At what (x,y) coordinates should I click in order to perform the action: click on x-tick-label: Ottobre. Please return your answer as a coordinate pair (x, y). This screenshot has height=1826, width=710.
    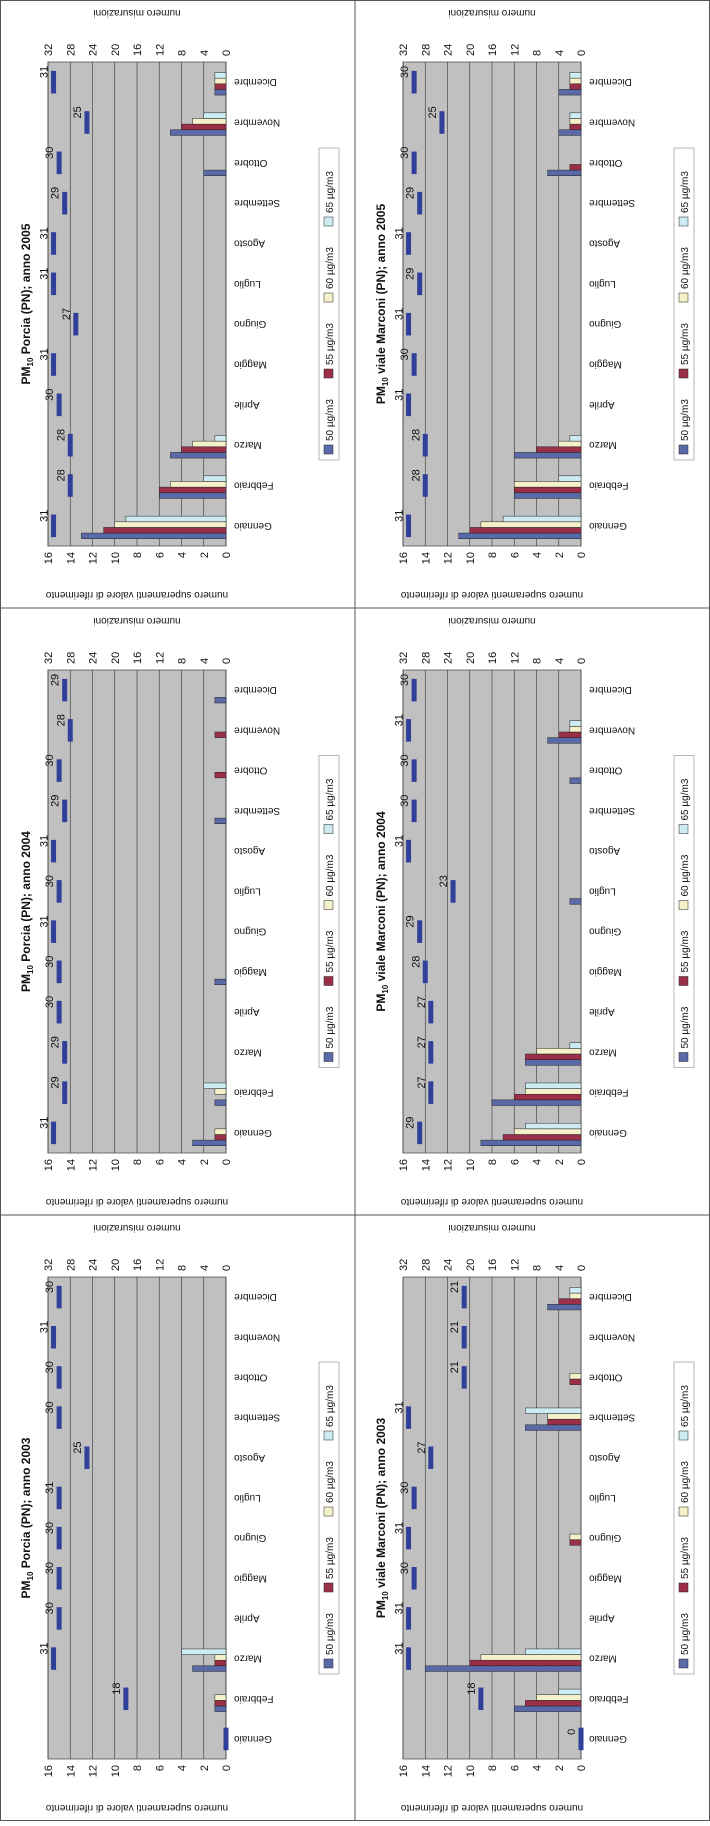
    Looking at the image, I should click on (606, 1376).